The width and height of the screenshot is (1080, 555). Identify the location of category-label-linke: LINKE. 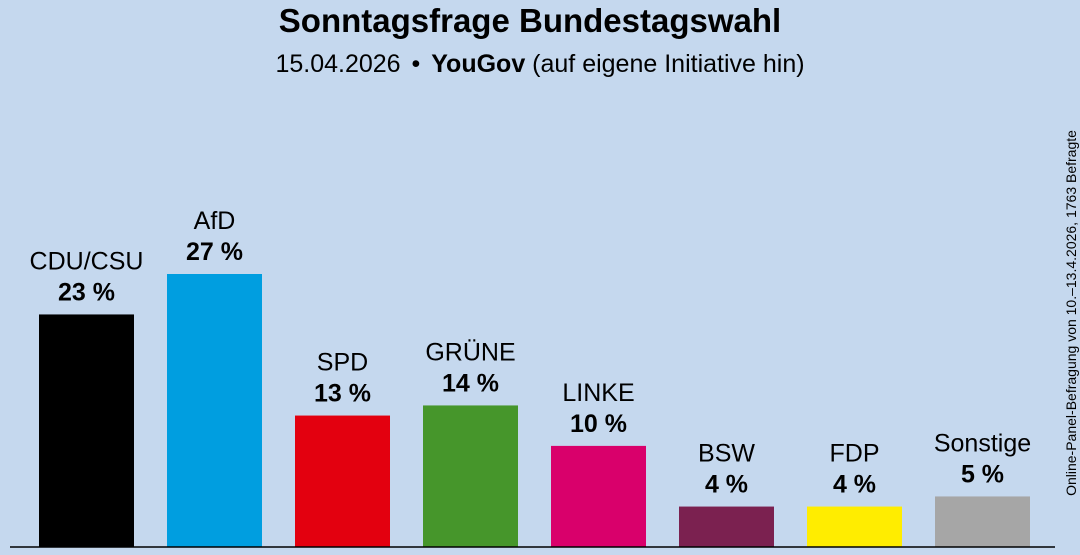
(598, 393).